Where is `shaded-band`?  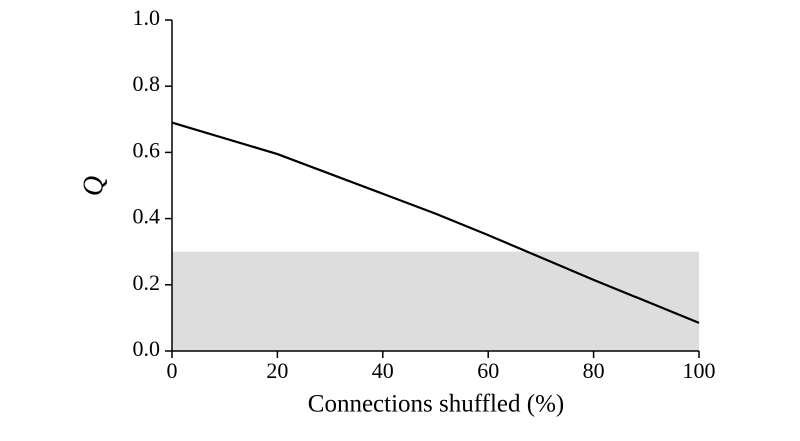 shaded-band is located at coordinates (435, 301).